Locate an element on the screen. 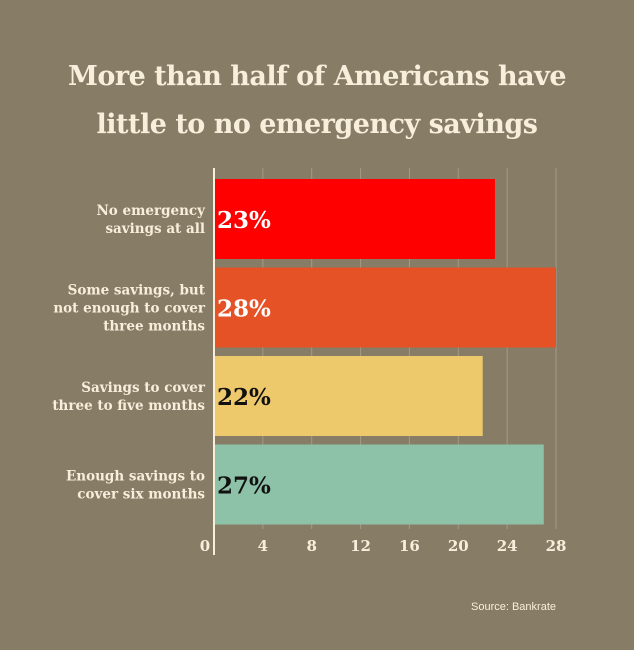  x-tick-label: 24 is located at coordinates (507, 546).